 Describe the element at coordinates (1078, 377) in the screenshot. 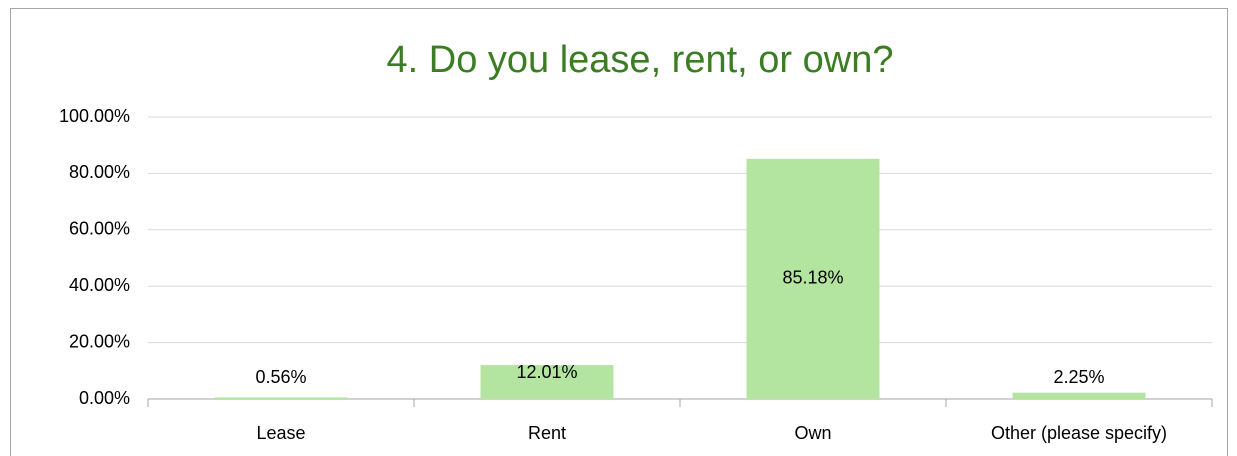

I see `data-label: 2.25%` at that location.